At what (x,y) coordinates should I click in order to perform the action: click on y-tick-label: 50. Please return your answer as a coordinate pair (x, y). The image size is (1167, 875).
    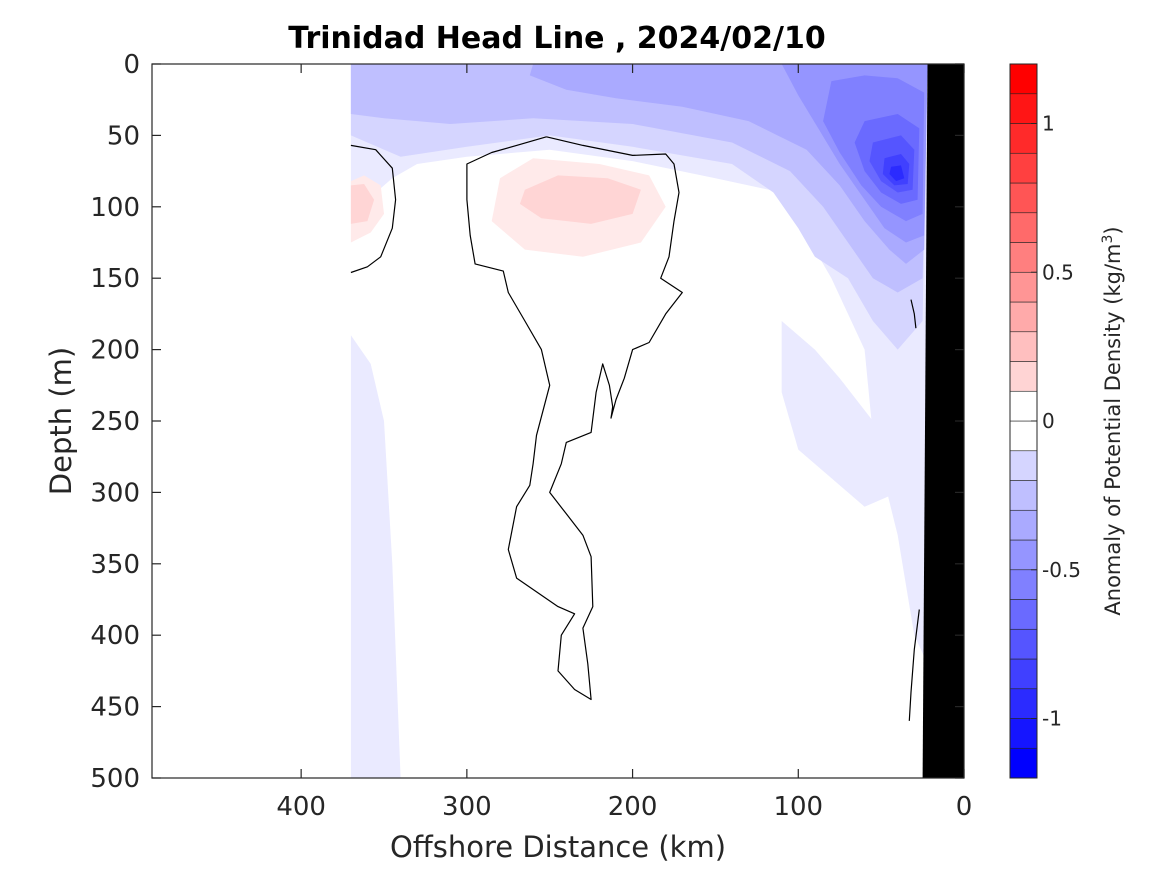
    Looking at the image, I should click on (123, 136).